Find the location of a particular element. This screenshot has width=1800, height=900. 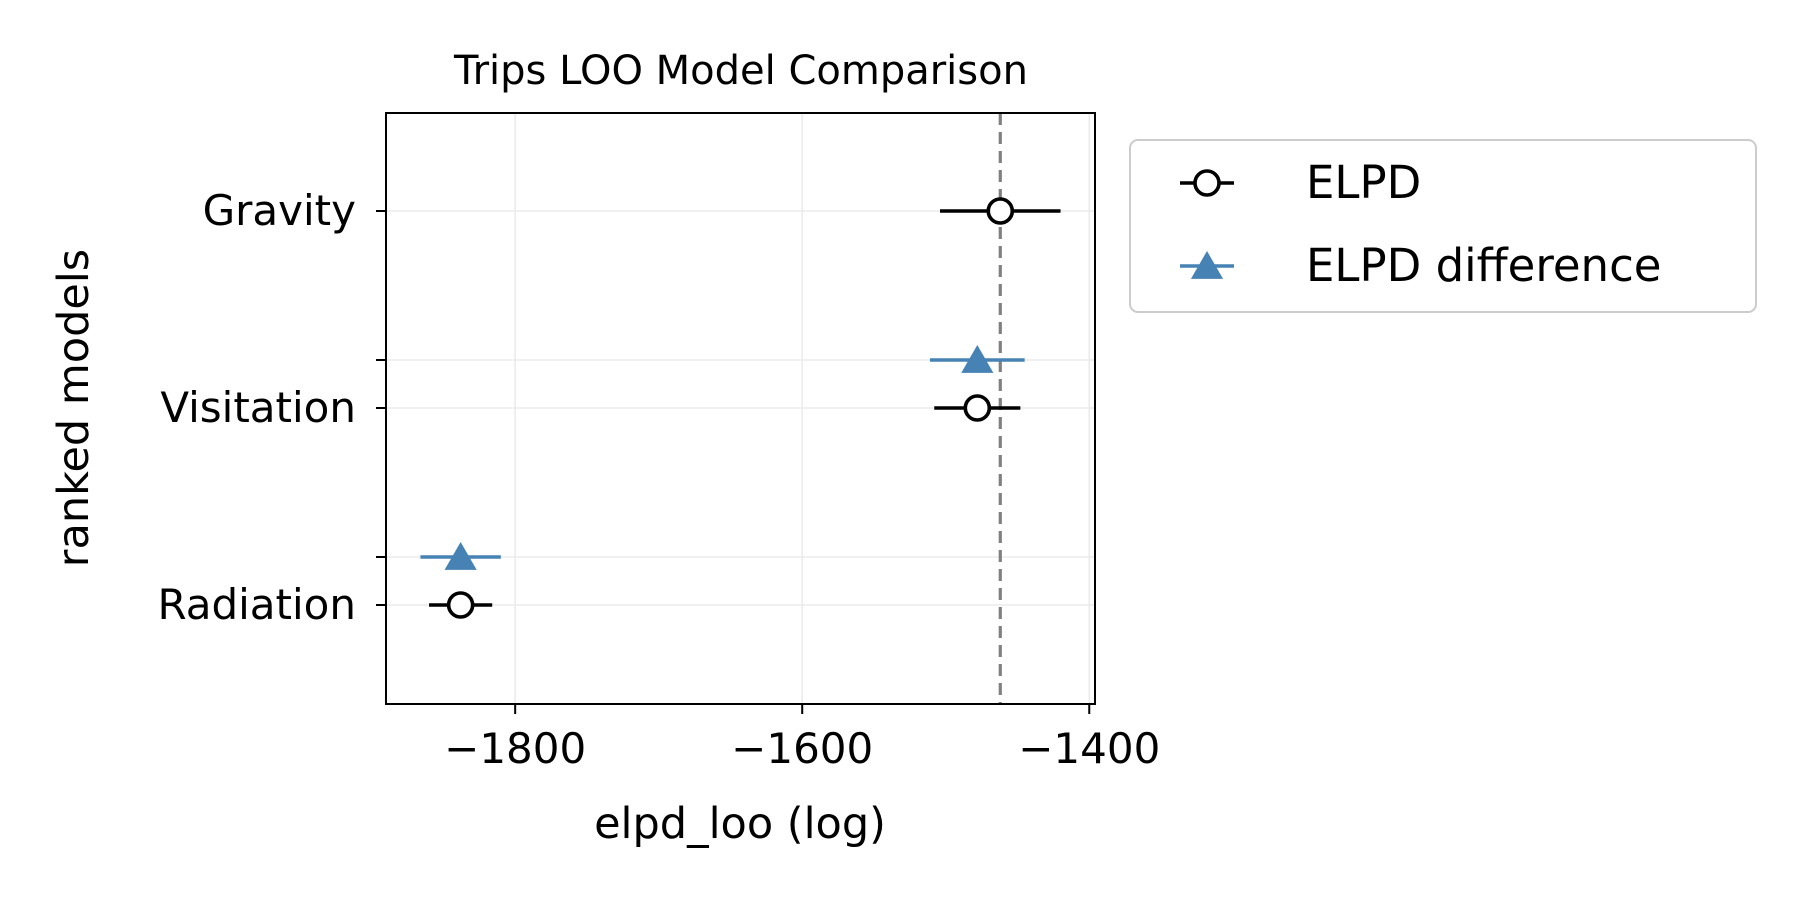

y-axis: Gravity Visitation Radiation is located at coordinates (271, 407).